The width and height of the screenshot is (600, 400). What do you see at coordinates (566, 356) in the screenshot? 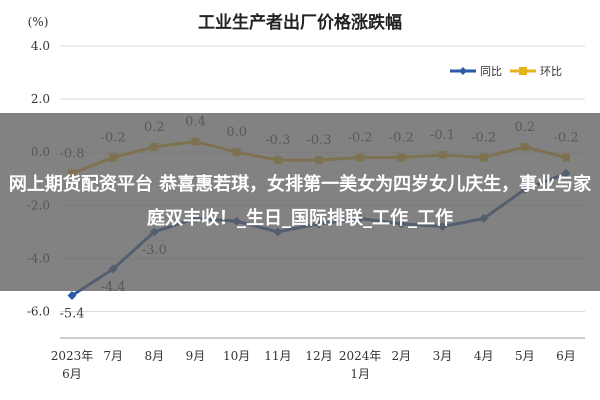
I see `x-tick-label-12: 6月` at bounding box center [566, 356].